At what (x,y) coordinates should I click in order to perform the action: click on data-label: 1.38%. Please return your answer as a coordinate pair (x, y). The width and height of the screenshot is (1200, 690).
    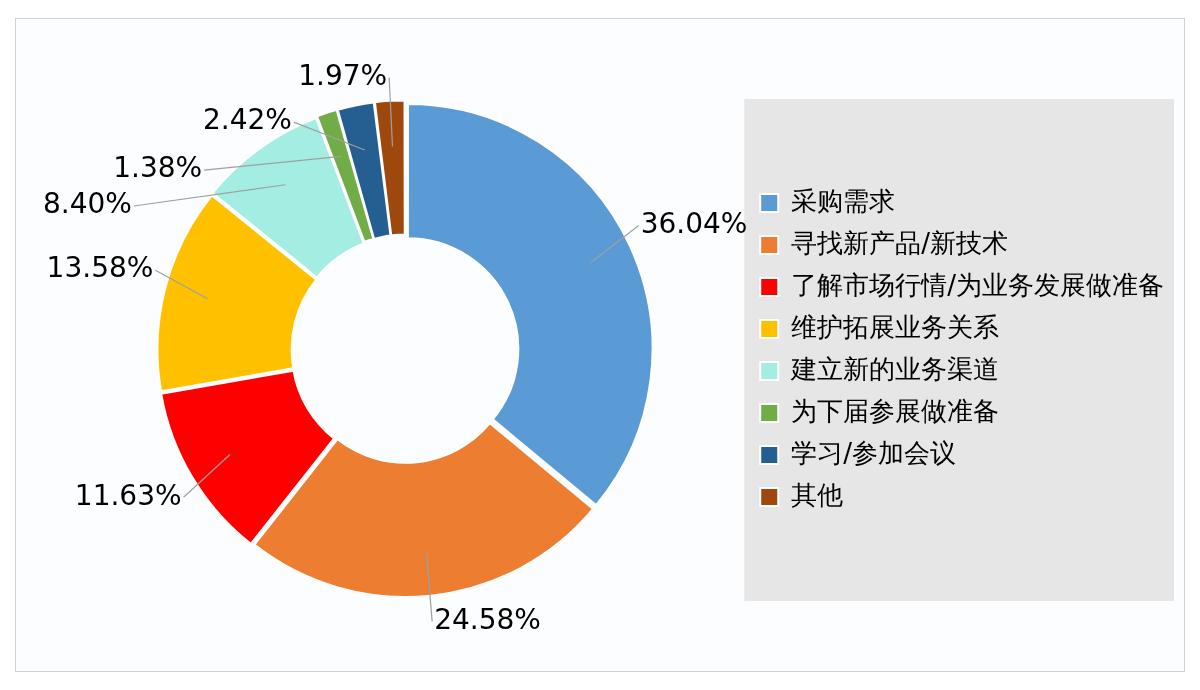
    Looking at the image, I should click on (158, 168).